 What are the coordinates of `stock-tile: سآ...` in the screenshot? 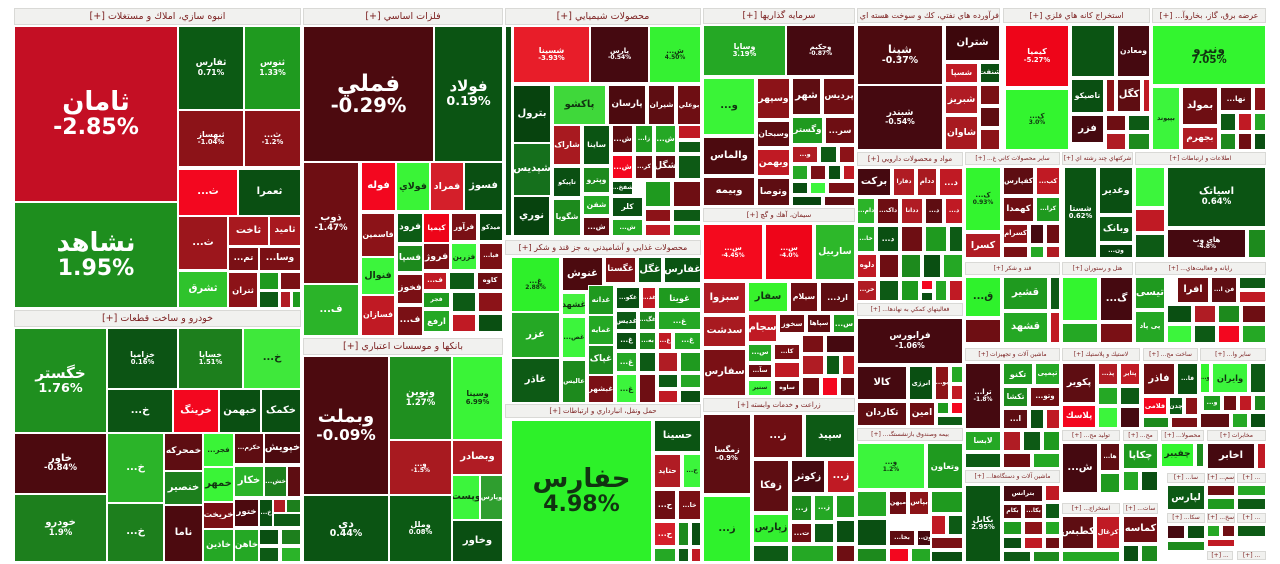 It's located at (760, 371).